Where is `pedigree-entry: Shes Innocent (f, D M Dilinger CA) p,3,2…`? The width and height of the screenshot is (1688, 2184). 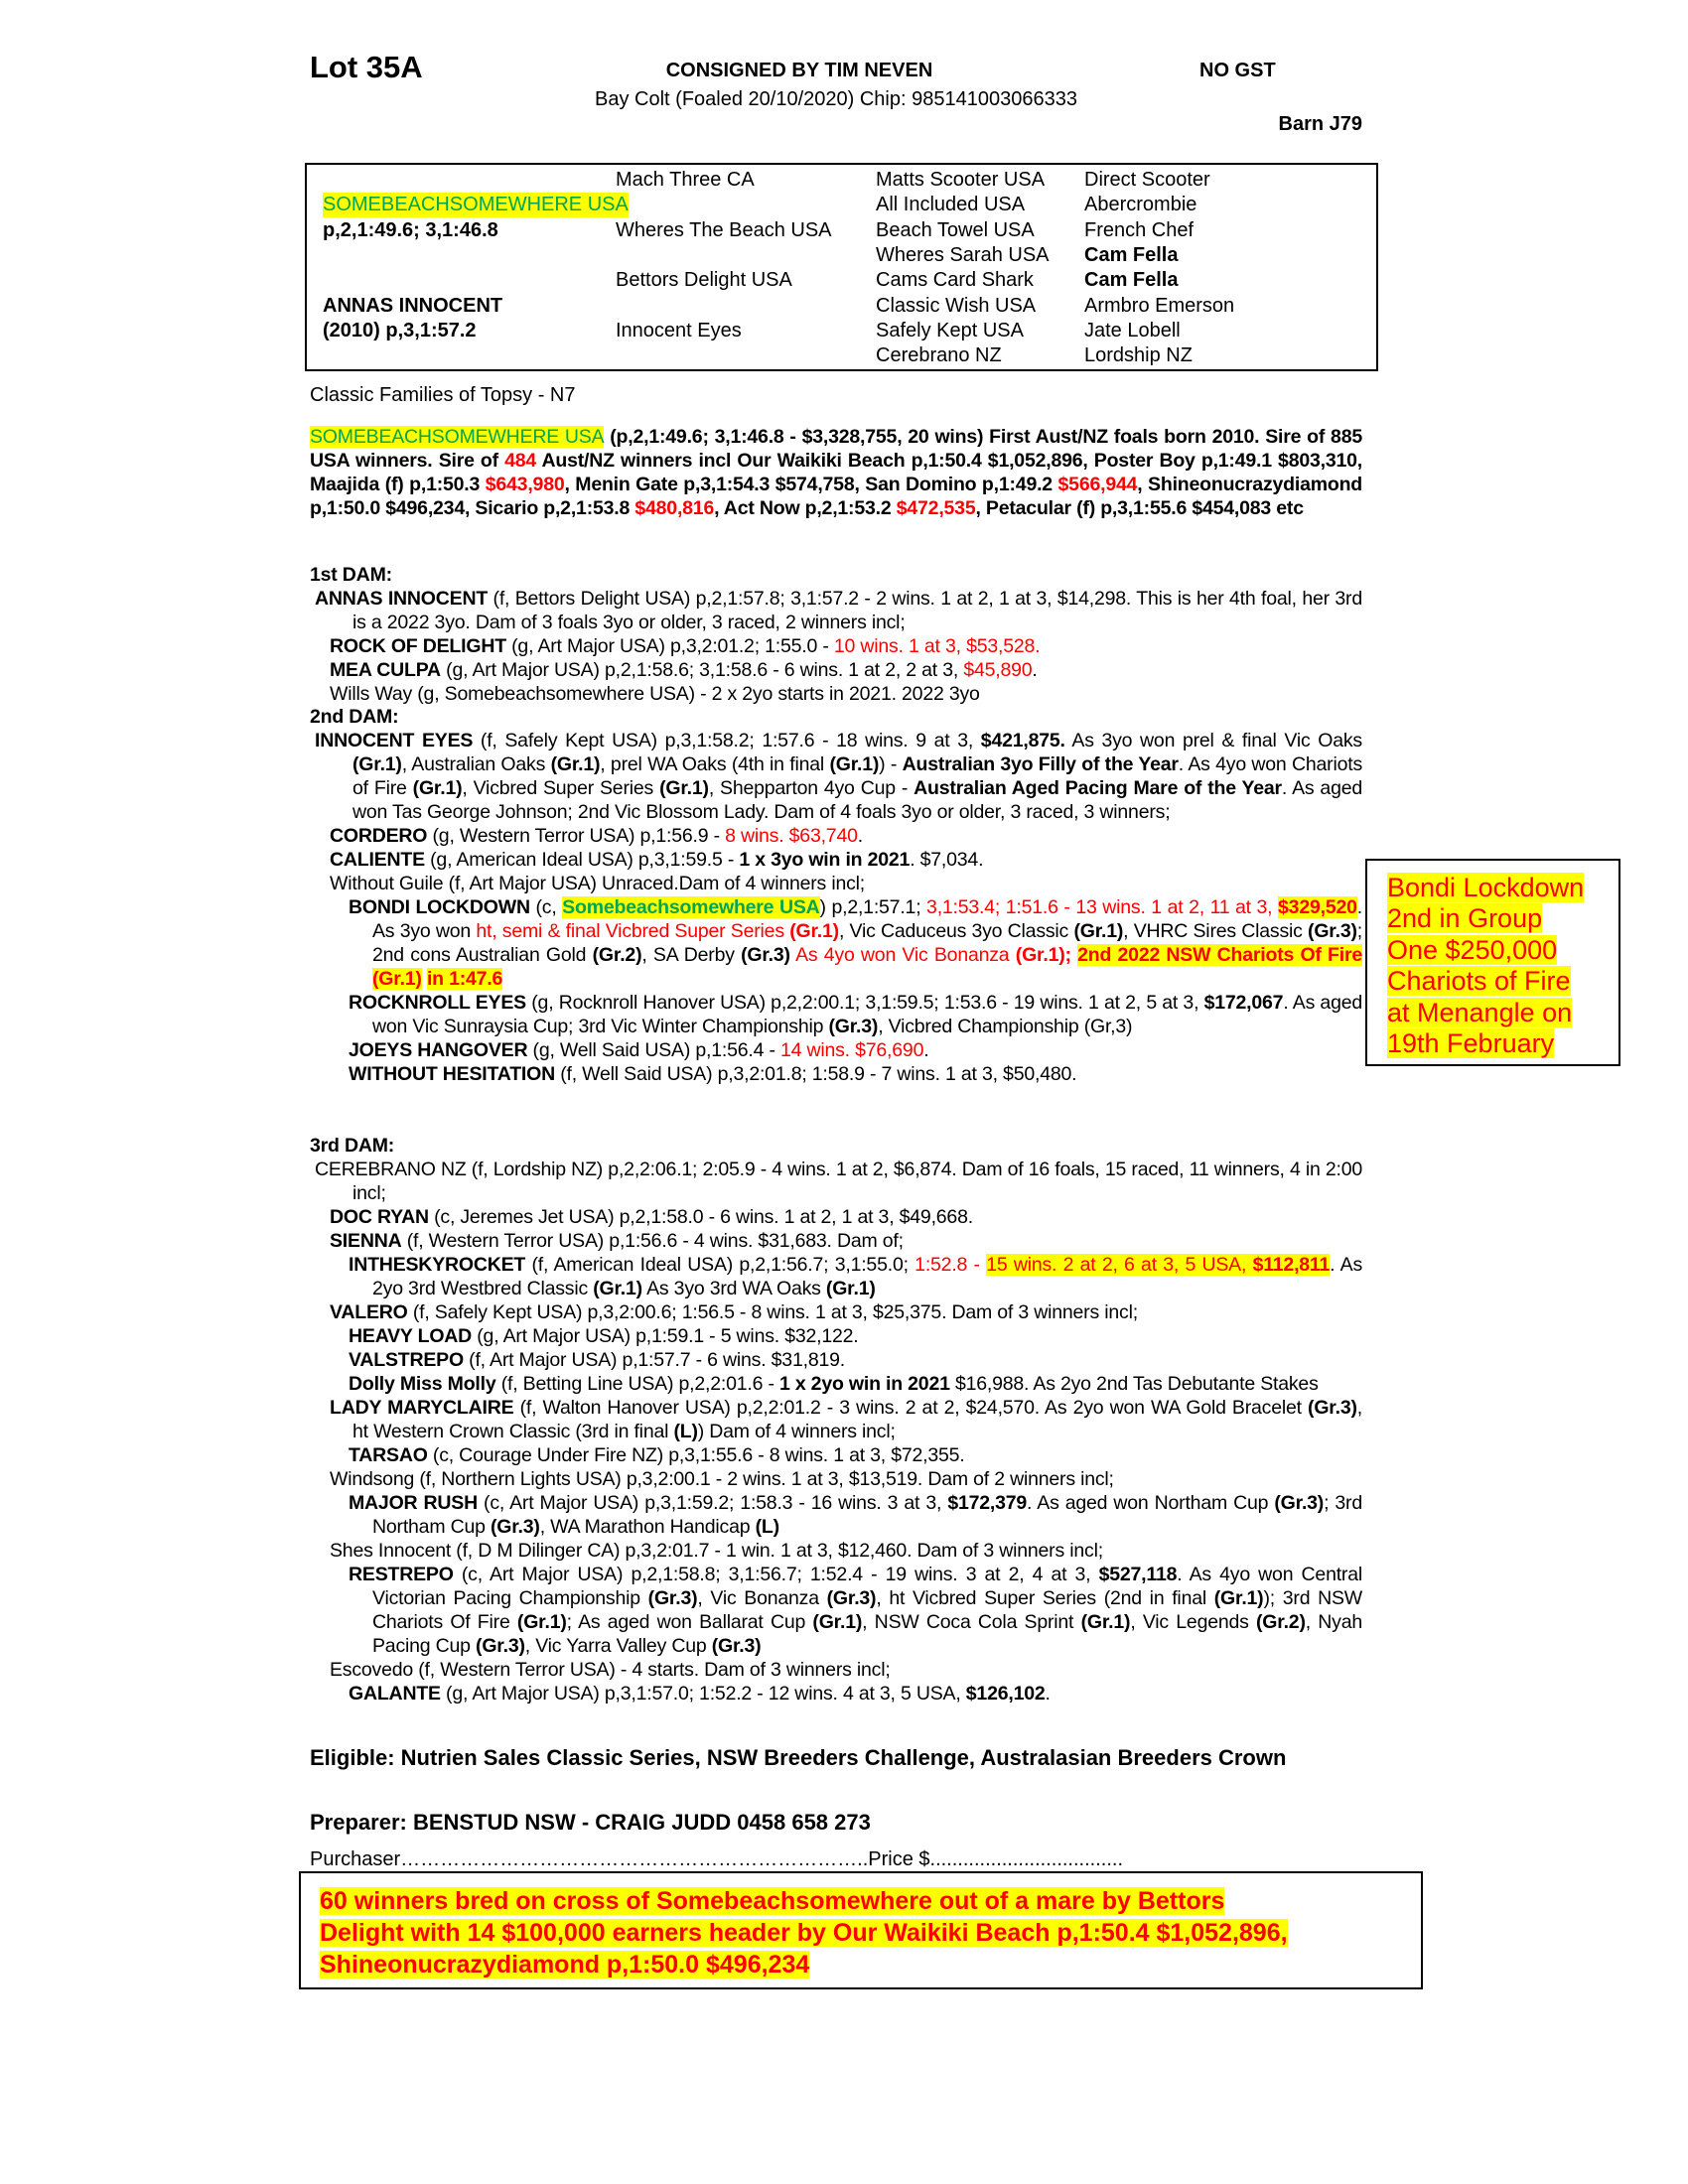 pedigree-entry: Shes Innocent (f, D M Dilinger CA) p,3,2… is located at coordinates (836, 1551).